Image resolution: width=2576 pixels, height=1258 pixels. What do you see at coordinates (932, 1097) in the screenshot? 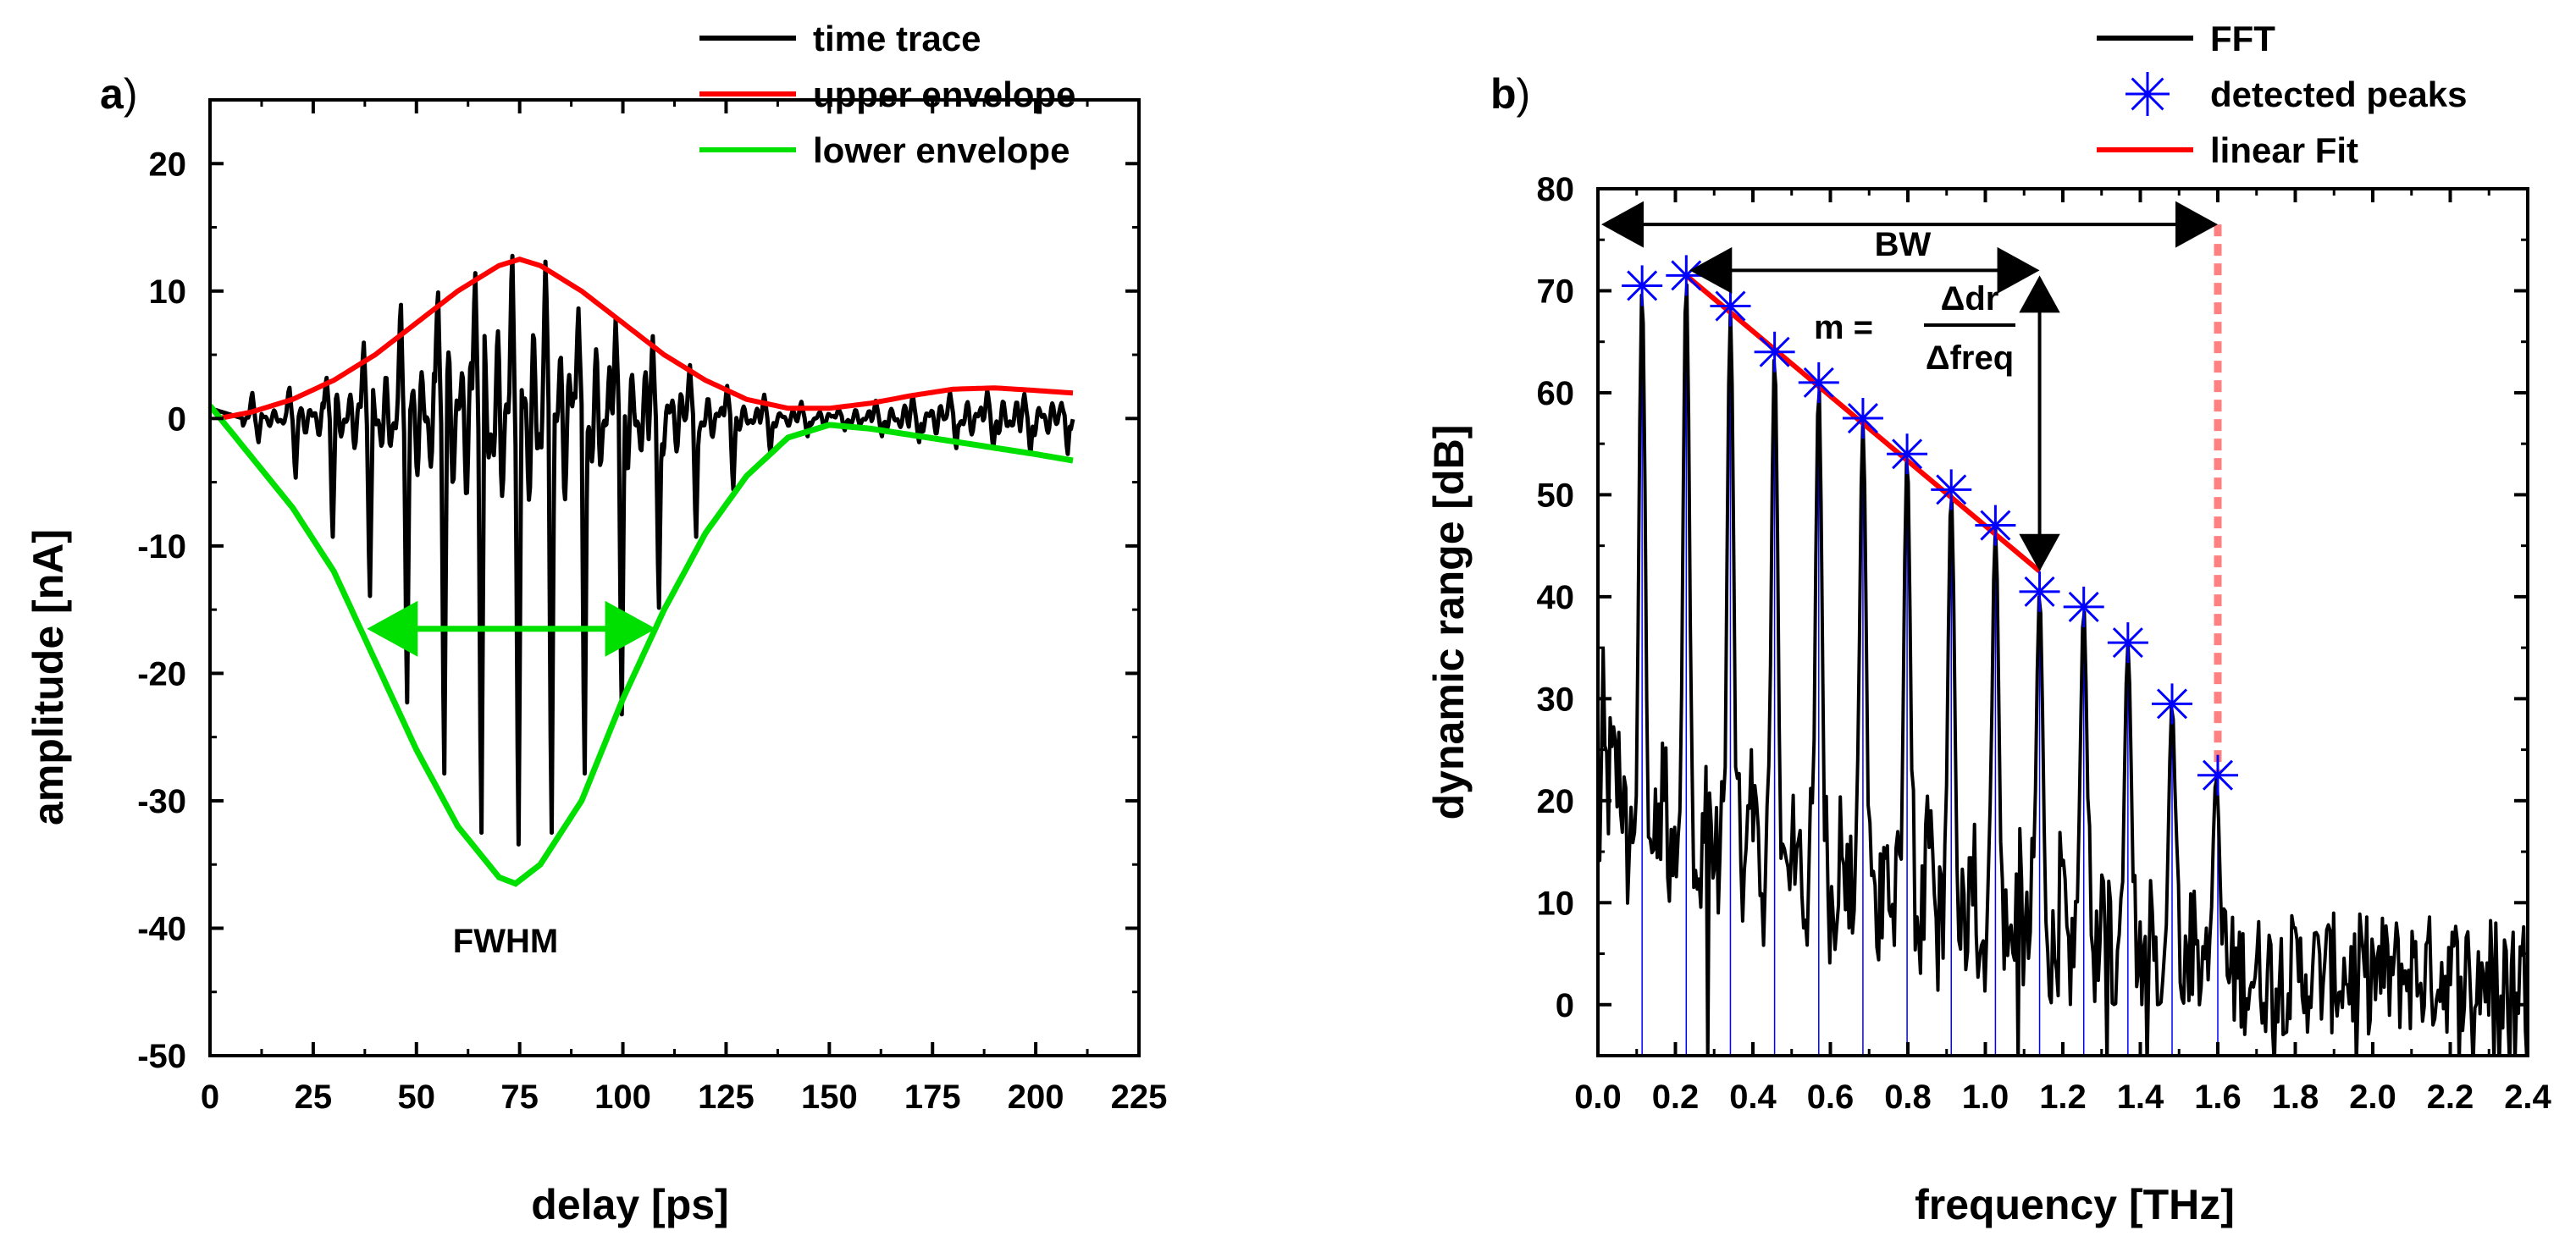
I see `panel-a-x-tick-label: 175` at bounding box center [932, 1097].